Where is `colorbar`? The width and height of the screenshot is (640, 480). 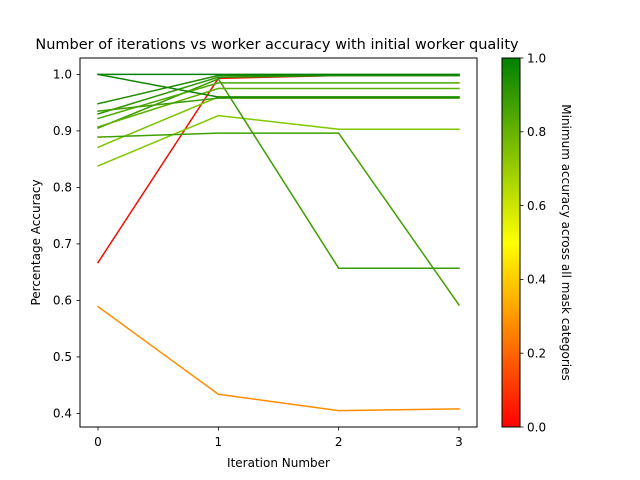
colorbar is located at coordinates (511, 242).